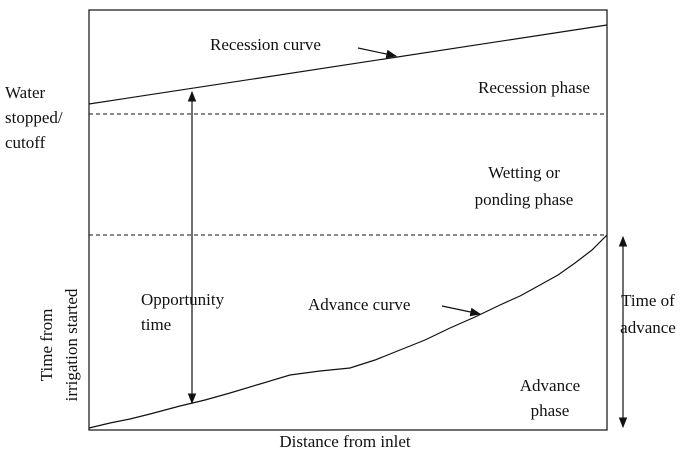 Image resolution: width=695 pixels, height=452 pixels. Describe the element at coordinates (34, 117) in the screenshot. I see `label: stopped/` at that location.